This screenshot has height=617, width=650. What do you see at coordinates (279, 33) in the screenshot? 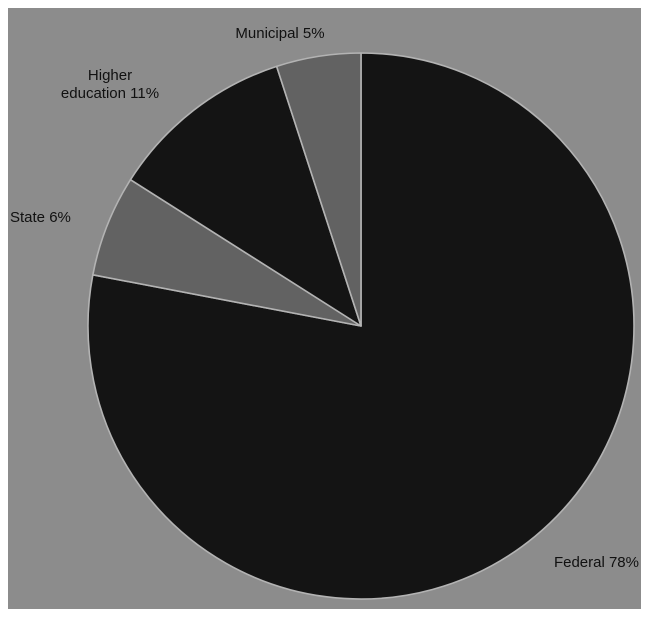
I see `slice-label: Municipal 5%` at bounding box center [279, 33].